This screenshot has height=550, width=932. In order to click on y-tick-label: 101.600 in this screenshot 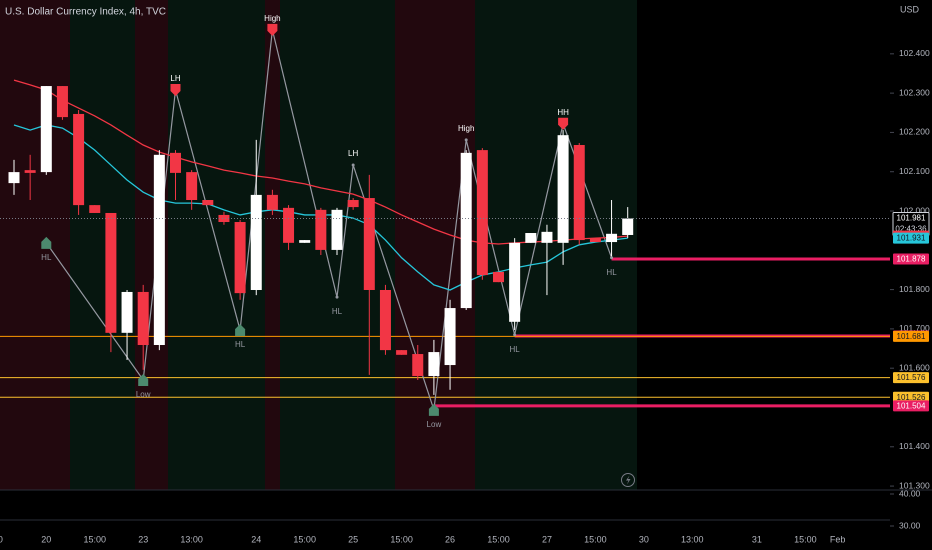, I will do `click(914, 367)`.